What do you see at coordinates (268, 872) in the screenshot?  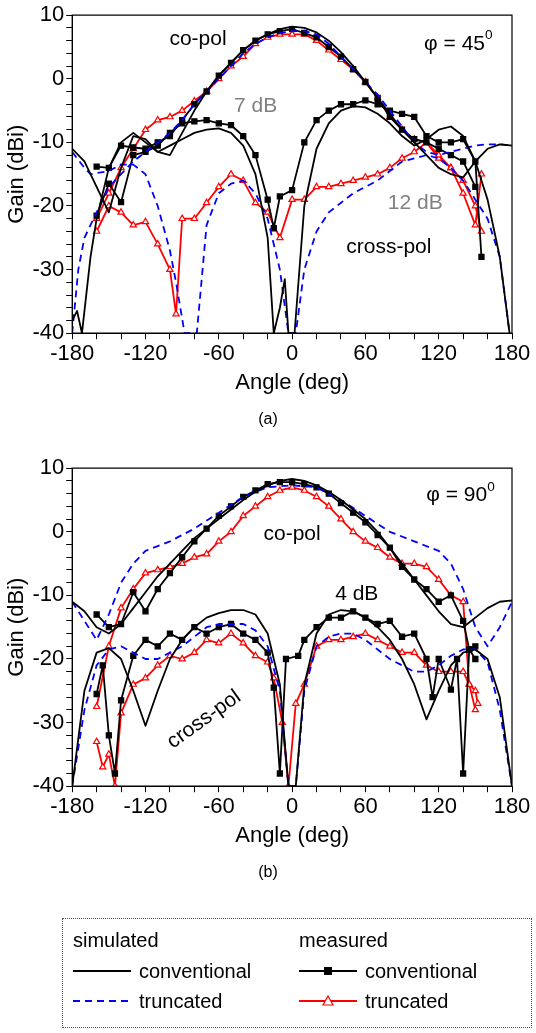 I see `text: (b)` at bounding box center [268, 872].